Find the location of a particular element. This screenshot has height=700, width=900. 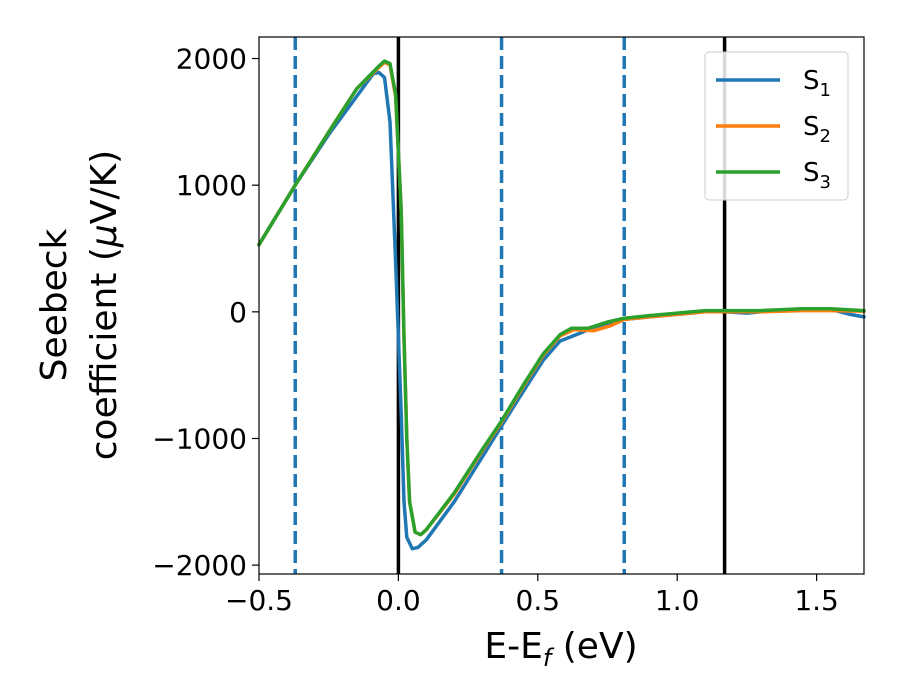

x-tick-label-0: −0.5 is located at coordinates (259, 600).